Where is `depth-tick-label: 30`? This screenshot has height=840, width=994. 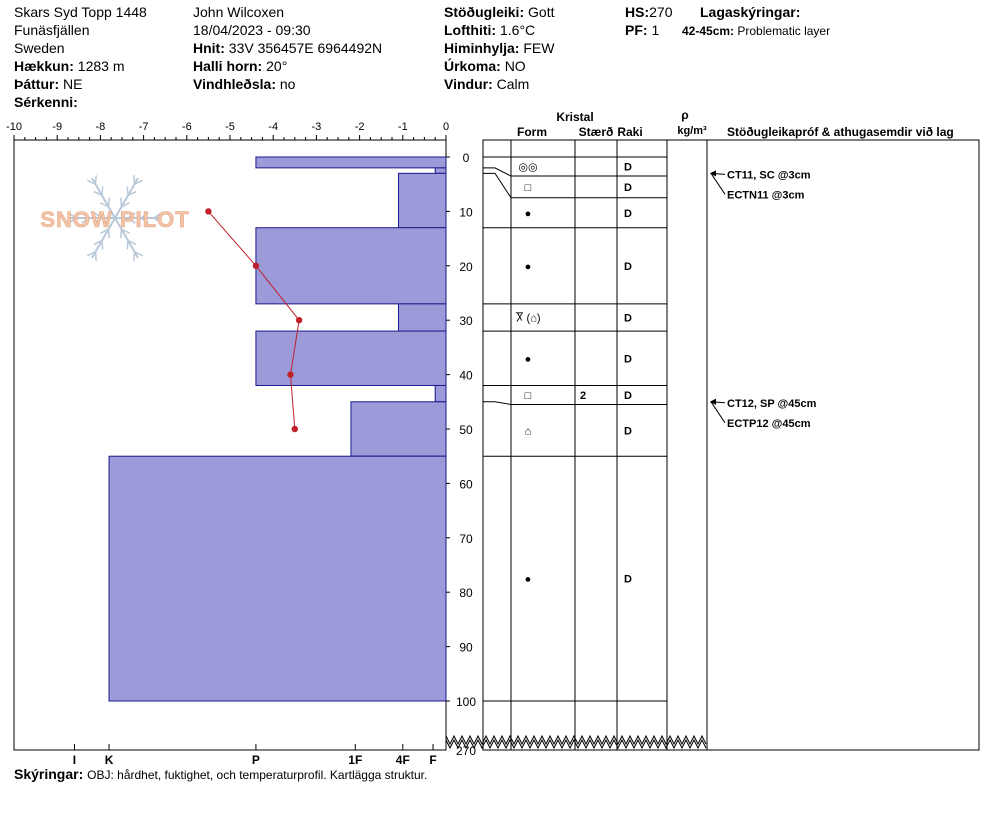 depth-tick-label: 30 is located at coordinates (466, 321).